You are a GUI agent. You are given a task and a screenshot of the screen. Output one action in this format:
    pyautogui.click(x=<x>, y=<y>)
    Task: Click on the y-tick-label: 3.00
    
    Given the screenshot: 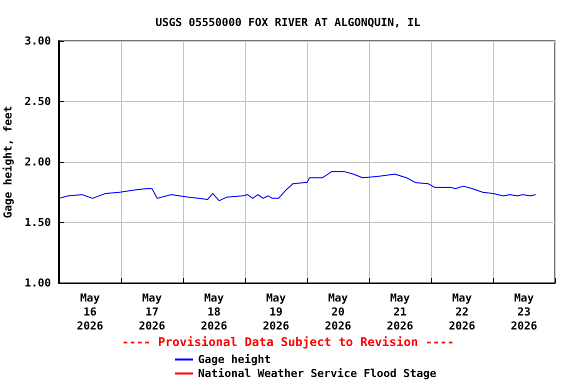 What is the action you would take?
    pyautogui.click(x=37, y=41)
    